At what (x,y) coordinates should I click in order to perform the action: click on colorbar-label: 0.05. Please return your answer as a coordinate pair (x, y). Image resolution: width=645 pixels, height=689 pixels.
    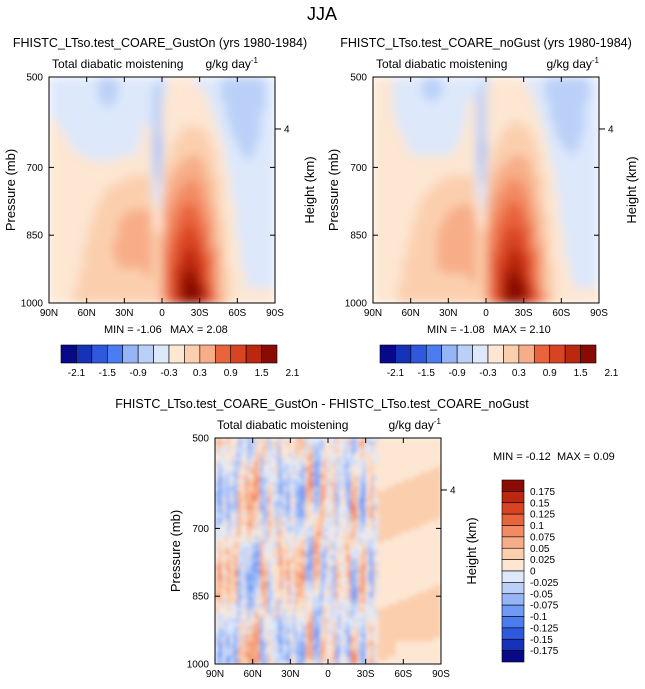
    Looking at the image, I should click on (540, 549).